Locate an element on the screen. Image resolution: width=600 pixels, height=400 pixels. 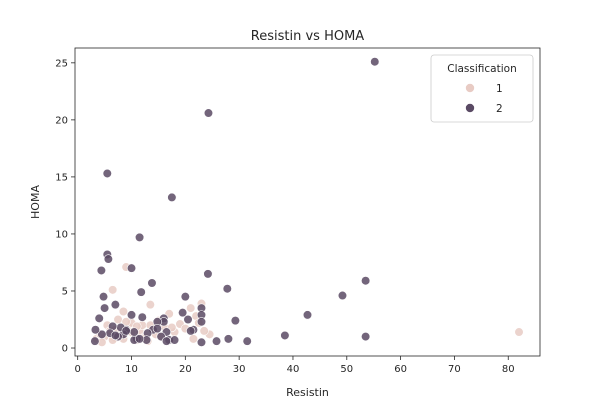
legend-box is located at coordinates (482, 88).